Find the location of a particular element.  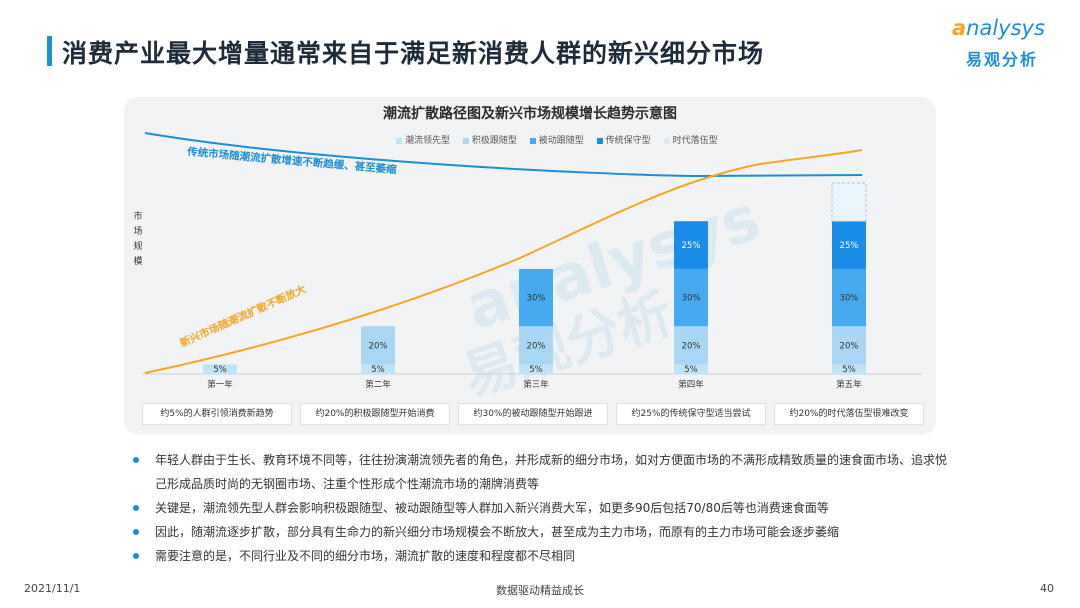

bullet-item: 需要注意的是，不同行业及不同的细分市场，潮流扩散的速度和程度都不尽相同 is located at coordinates (540, 556).